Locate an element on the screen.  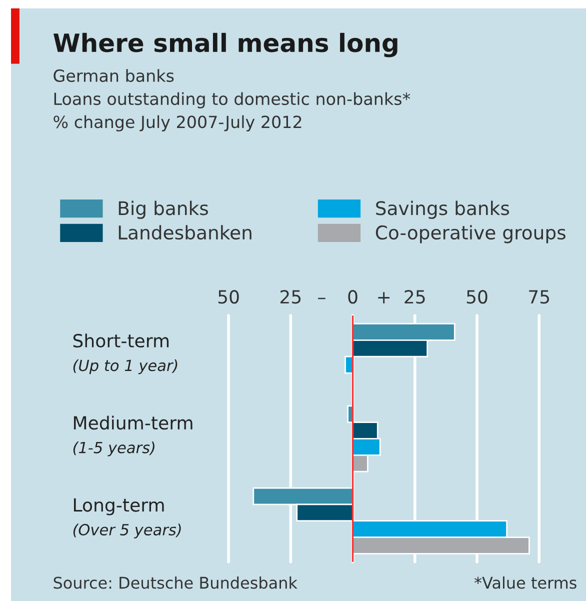
chart-subtitle: German banks Loans outstanding to domestic non-banks* % change July 2007-July 2012 is located at coordinates (232, 100).